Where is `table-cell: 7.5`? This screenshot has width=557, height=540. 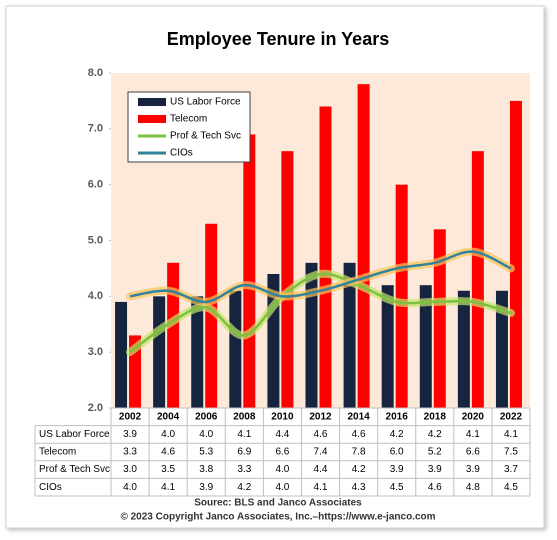
table-cell: 7.5 is located at coordinates (511, 452).